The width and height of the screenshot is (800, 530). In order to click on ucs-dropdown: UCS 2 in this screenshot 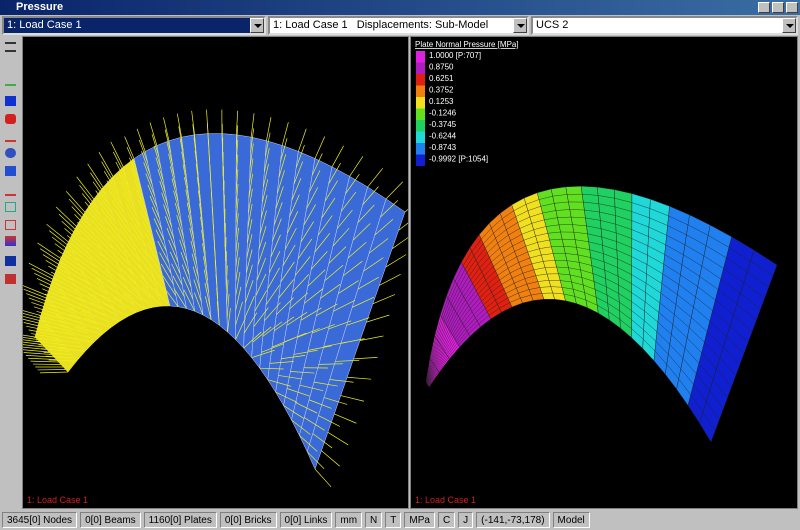, I will do `click(664, 25)`.